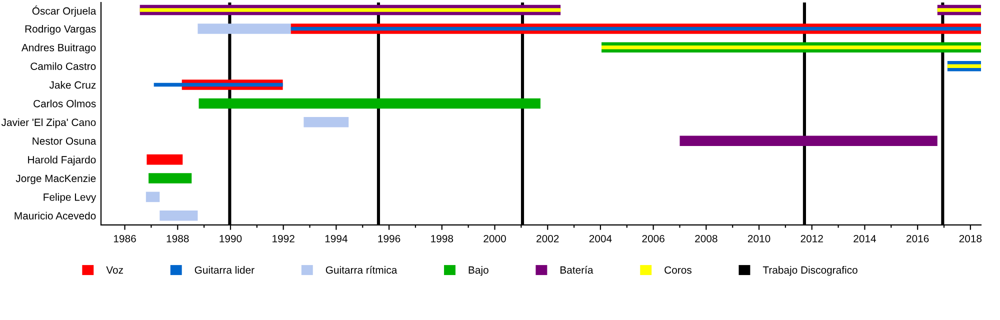 This screenshot has width=1000, height=320. Describe the element at coordinates (65, 104) in the screenshot. I see `y-tick-label: Carlos Olmos` at that location.